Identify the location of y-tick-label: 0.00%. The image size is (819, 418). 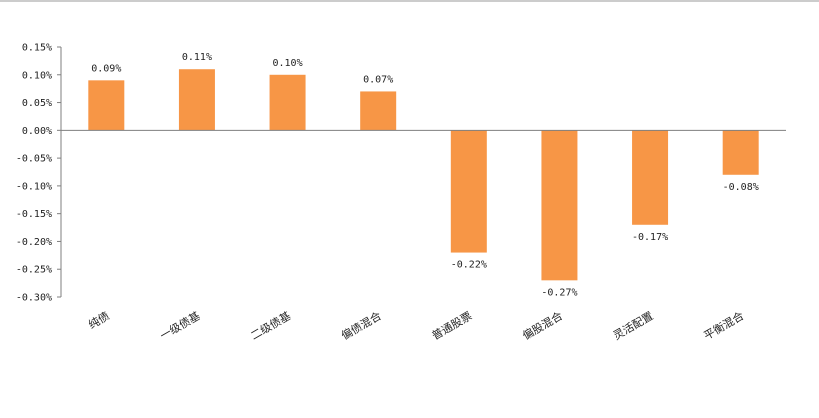
(37, 131).